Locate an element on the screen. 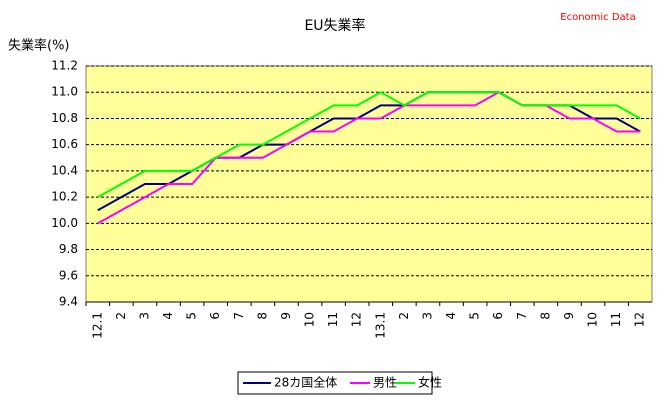  x-tick-label: 13.1 is located at coordinates (380, 325).